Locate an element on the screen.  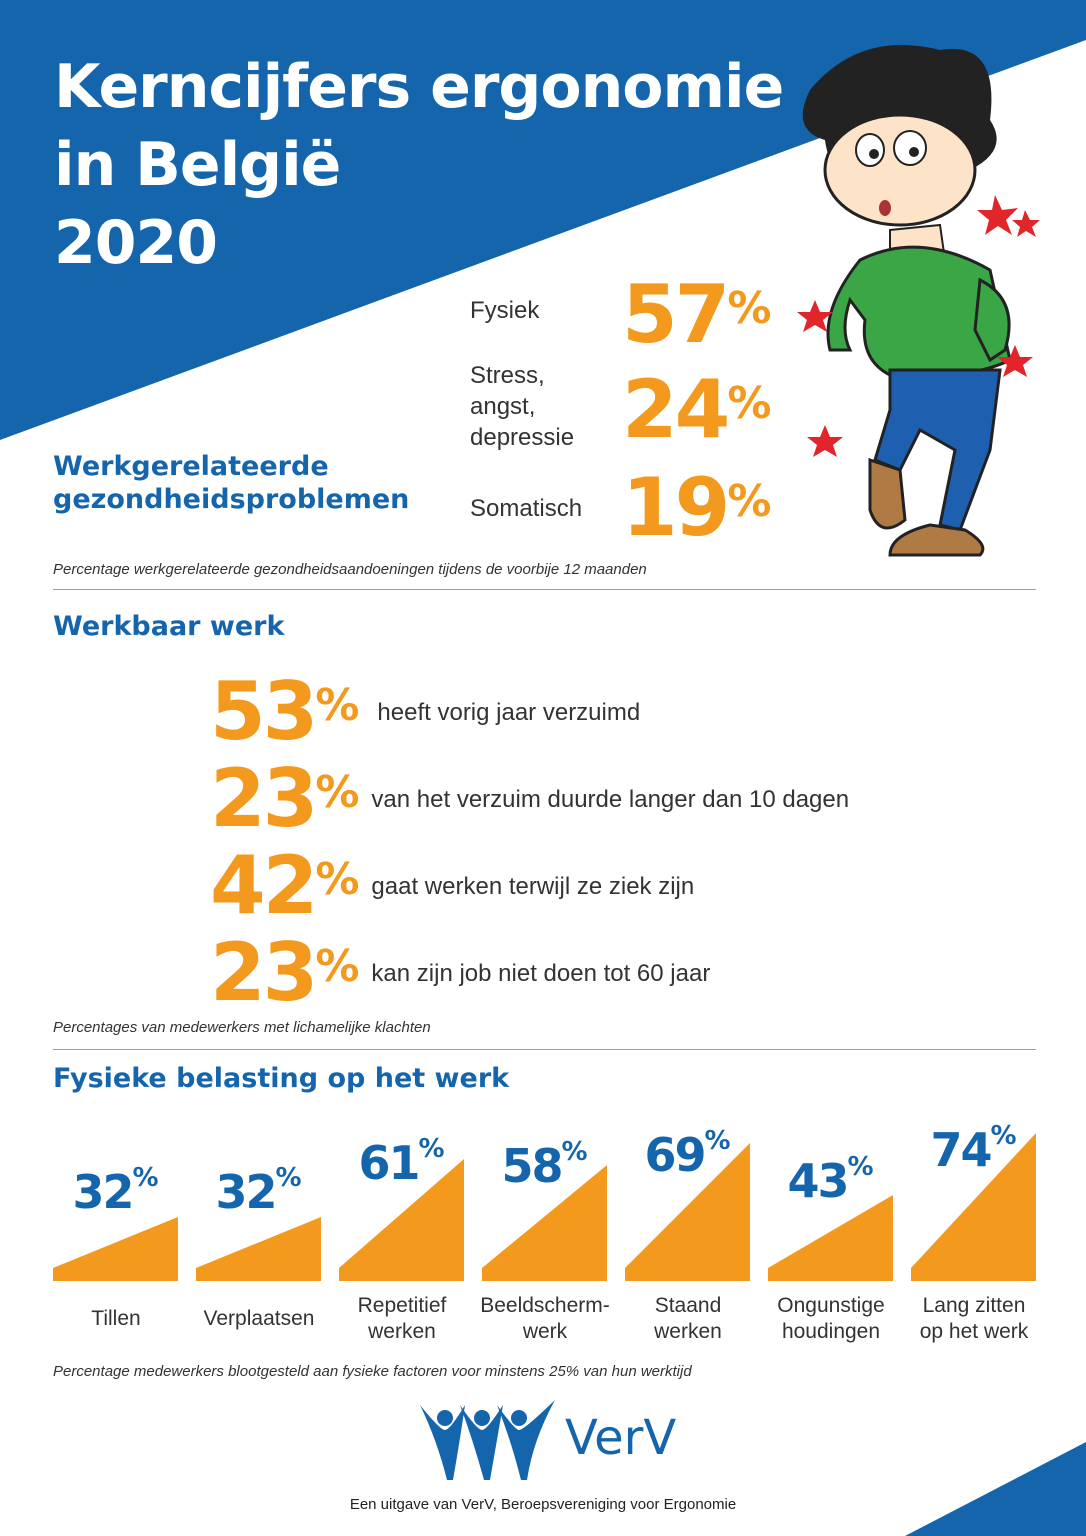
heading-line: Werkgerelateerde is located at coordinates (191, 466).